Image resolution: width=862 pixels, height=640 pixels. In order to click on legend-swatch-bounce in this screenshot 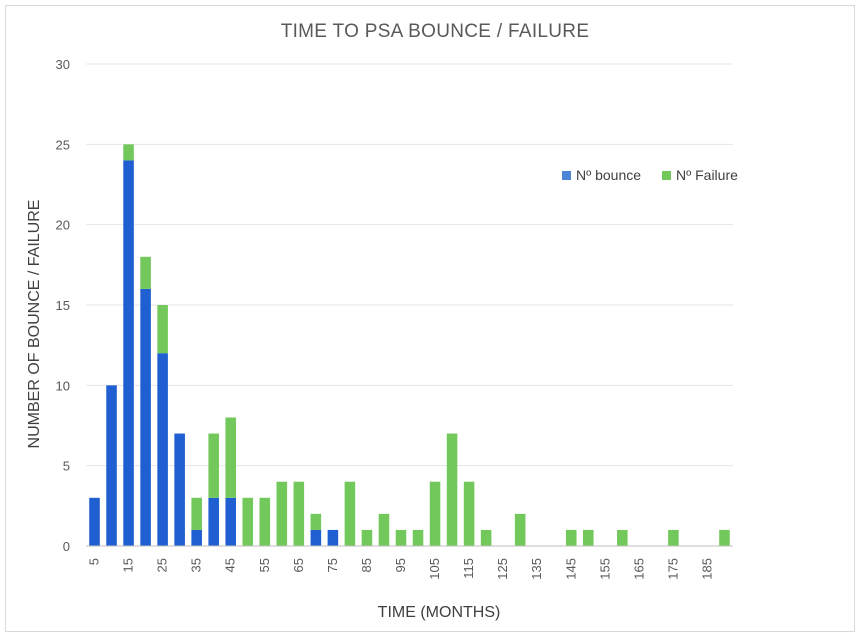, I will do `click(566, 175)`.